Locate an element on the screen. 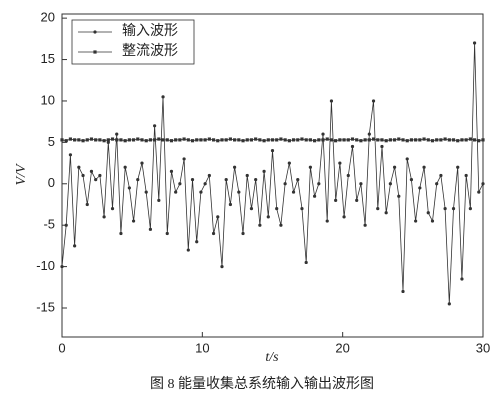  legend-label: 整流波形 is located at coordinates (150, 51).